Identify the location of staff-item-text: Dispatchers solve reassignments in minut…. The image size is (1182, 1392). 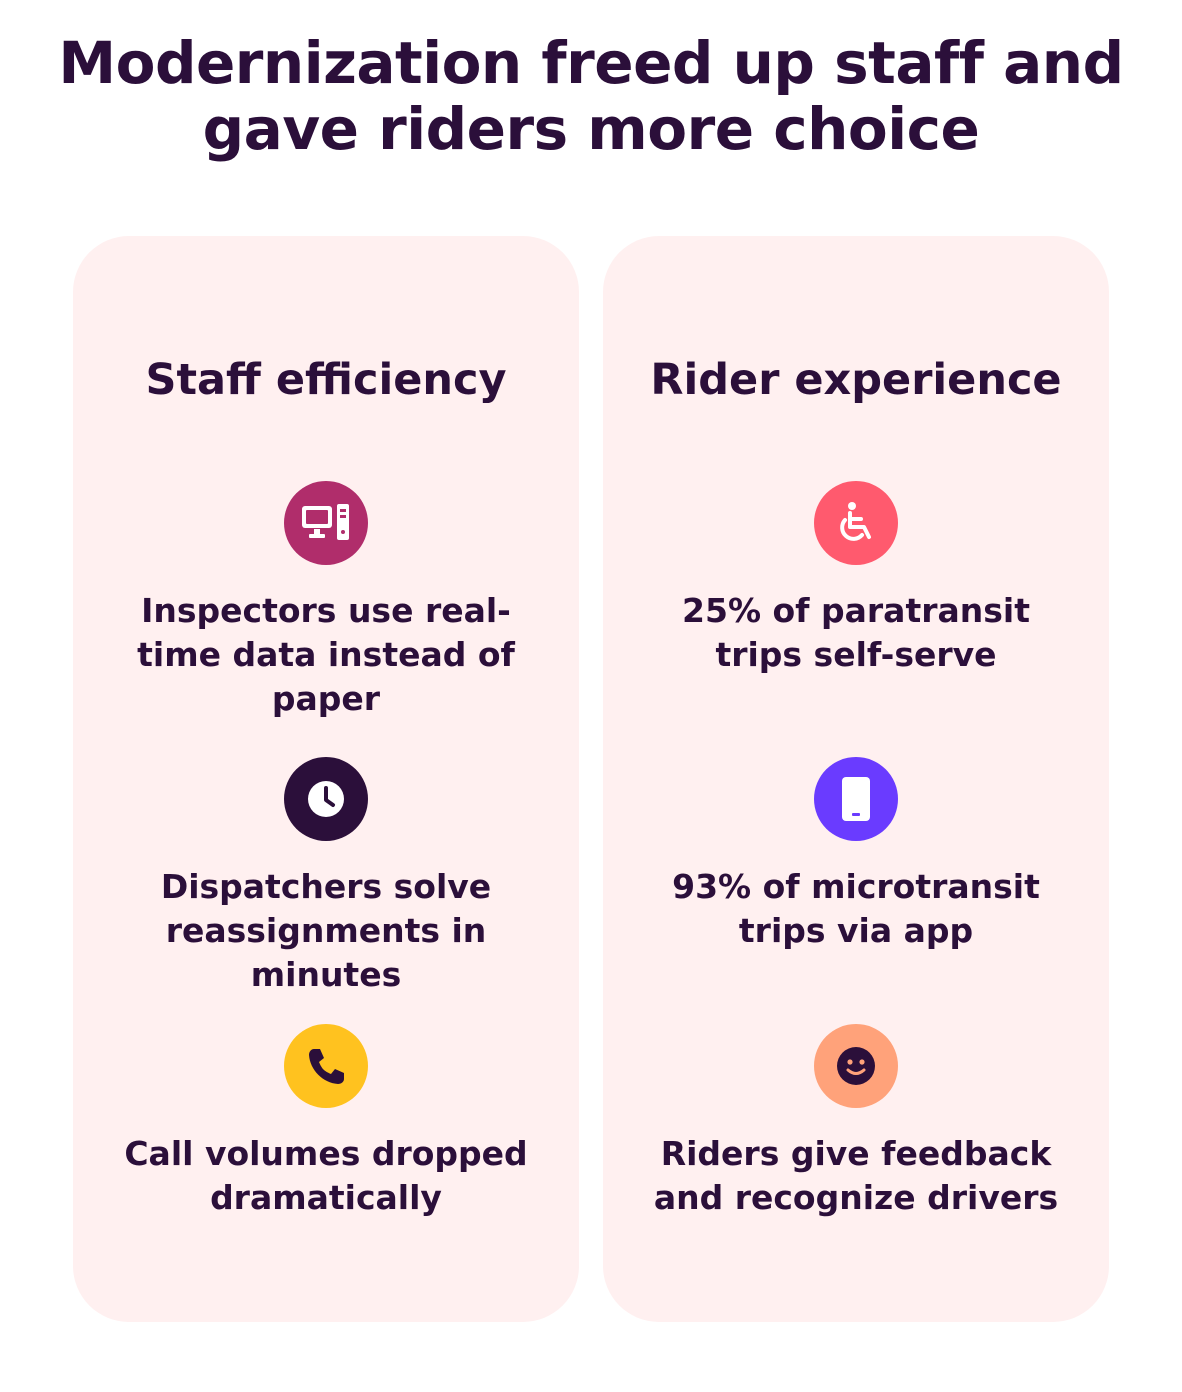
(326, 930).